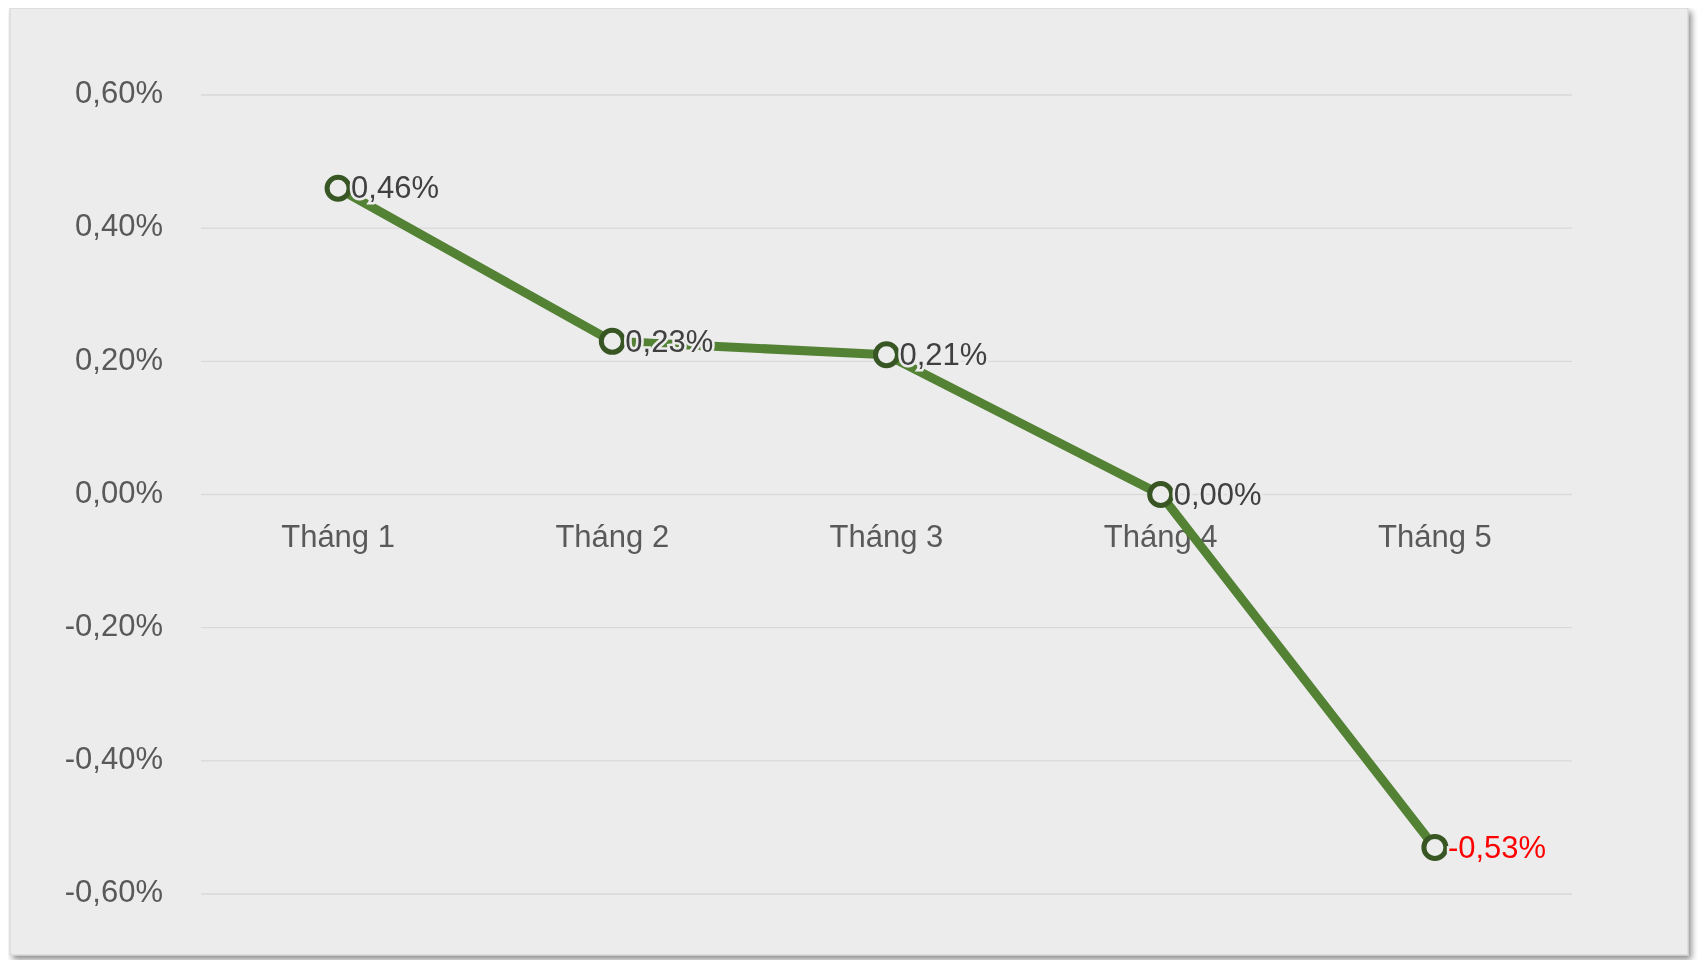 The height and width of the screenshot is (972, 1698). Describe the element at coordinates (395, 188) in the screenshot. I see `data-label: 0,46%` at that location.